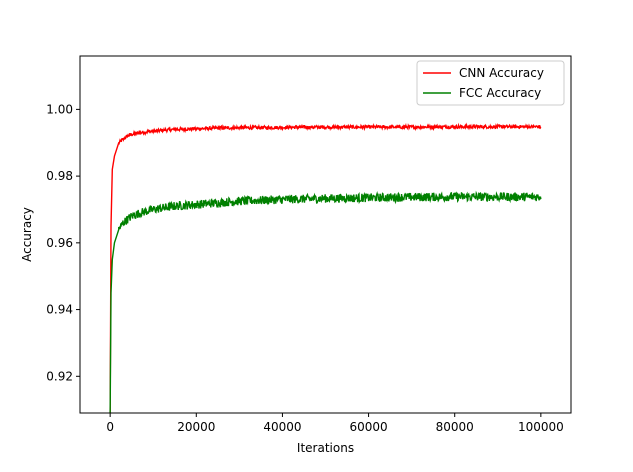 This screenshot has width=633, height=472. What do you see at coordinates (500, 93) in the screenshot?
I see `legend-label: FCC Accuracy` at bounding box center [500, 93].